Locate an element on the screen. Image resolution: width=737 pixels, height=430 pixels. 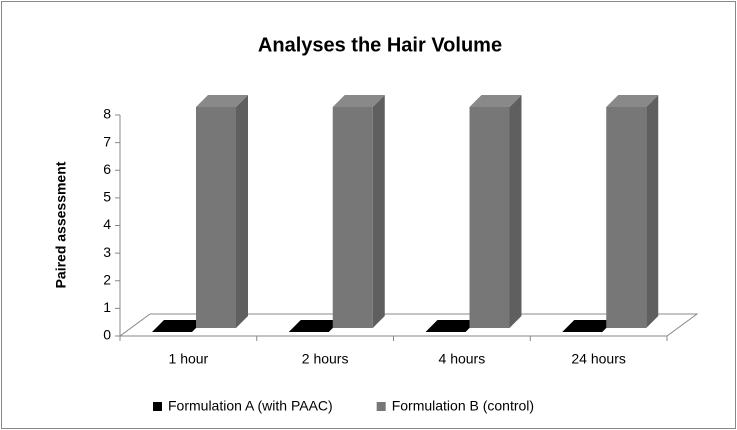
x-tick-label: 2 hours is located at coordinates (325, 359).